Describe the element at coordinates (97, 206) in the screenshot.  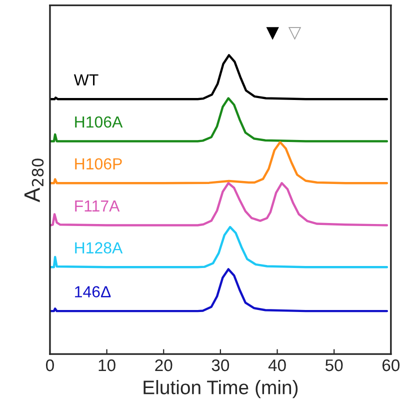
I see `series-label: F117A` at that location.